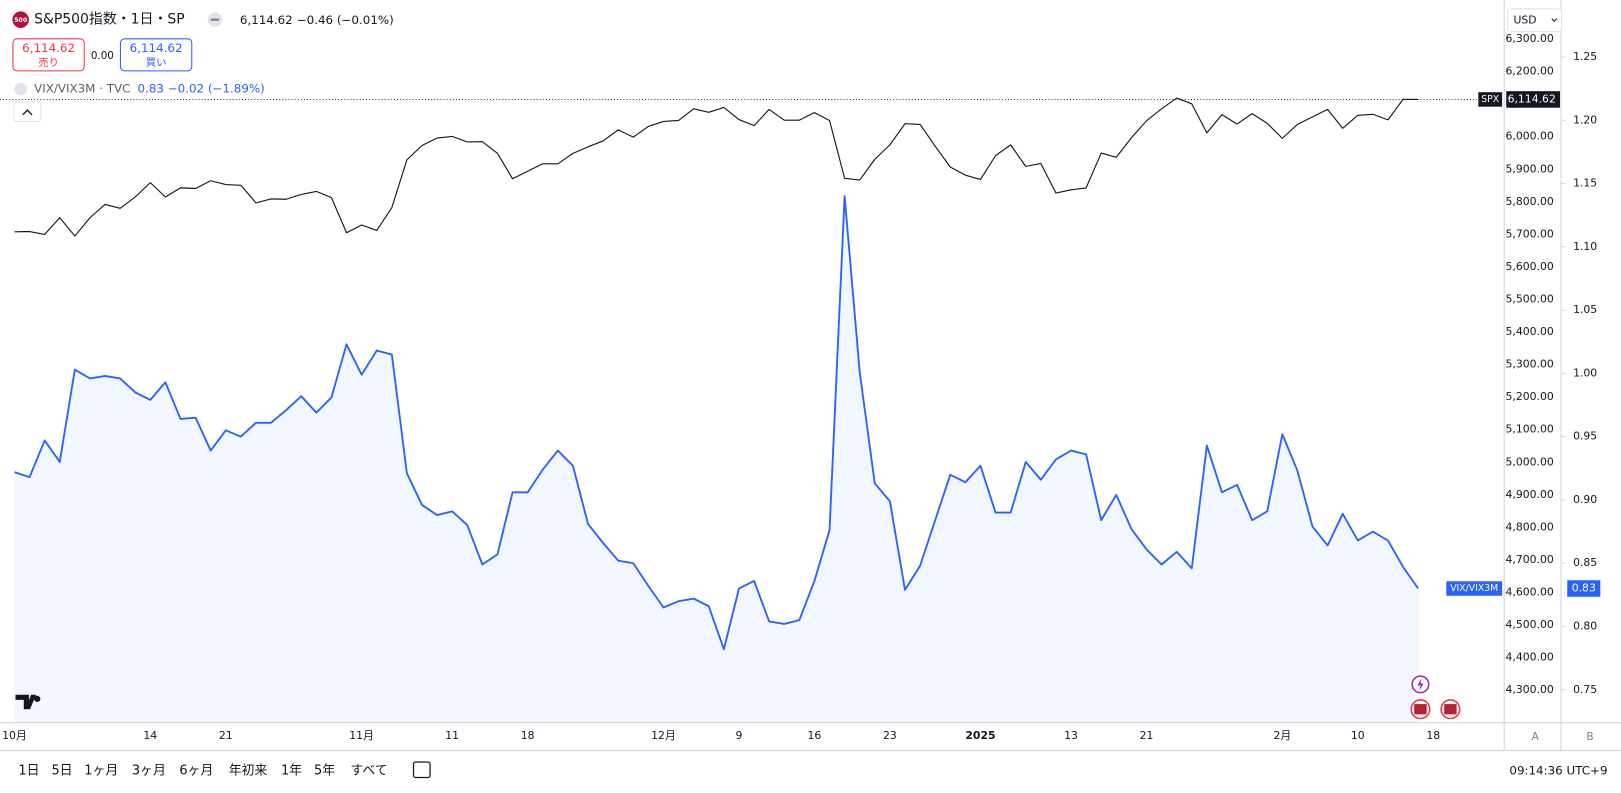 The image size is (1621, 793). What do you see at coordinates (421, 770) in the screenshot?
I see `date-range-icon` at bounding box center [421, 770].